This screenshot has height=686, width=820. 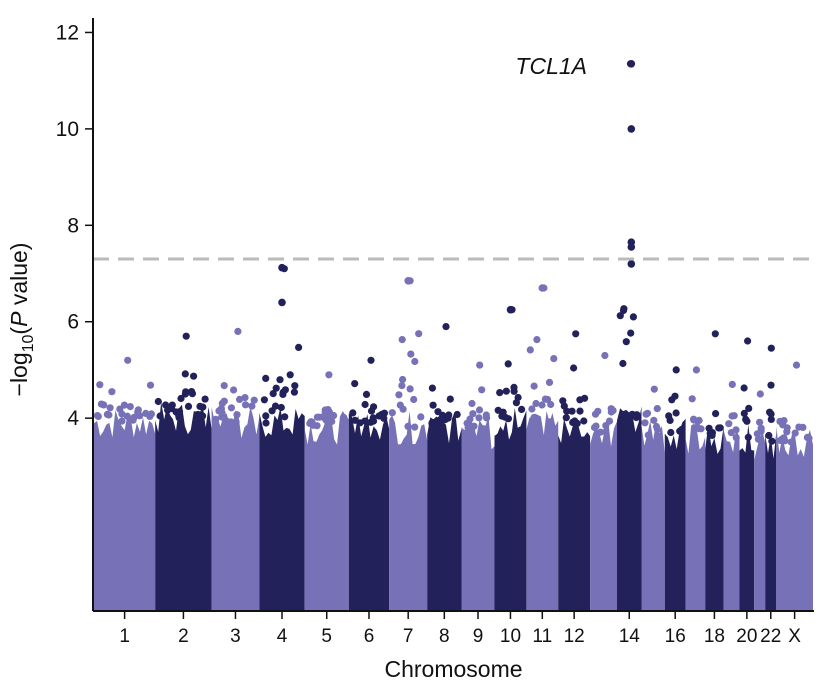 I want to click on x-axis: 1 2 3 4 5 6 7 8 9 10 11 12 14 16 18 20 22 X, so click(x=453, y=628).